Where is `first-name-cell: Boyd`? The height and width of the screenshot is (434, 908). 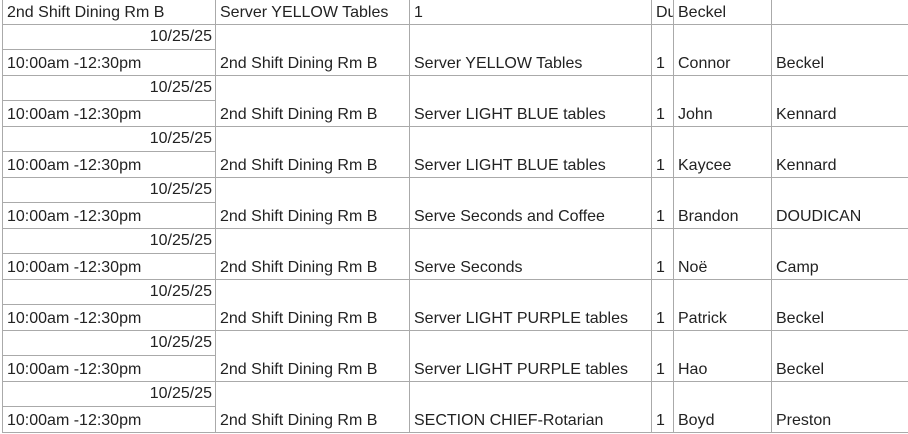 first-name-cell: Boyd is located at coordinates (723, 407).